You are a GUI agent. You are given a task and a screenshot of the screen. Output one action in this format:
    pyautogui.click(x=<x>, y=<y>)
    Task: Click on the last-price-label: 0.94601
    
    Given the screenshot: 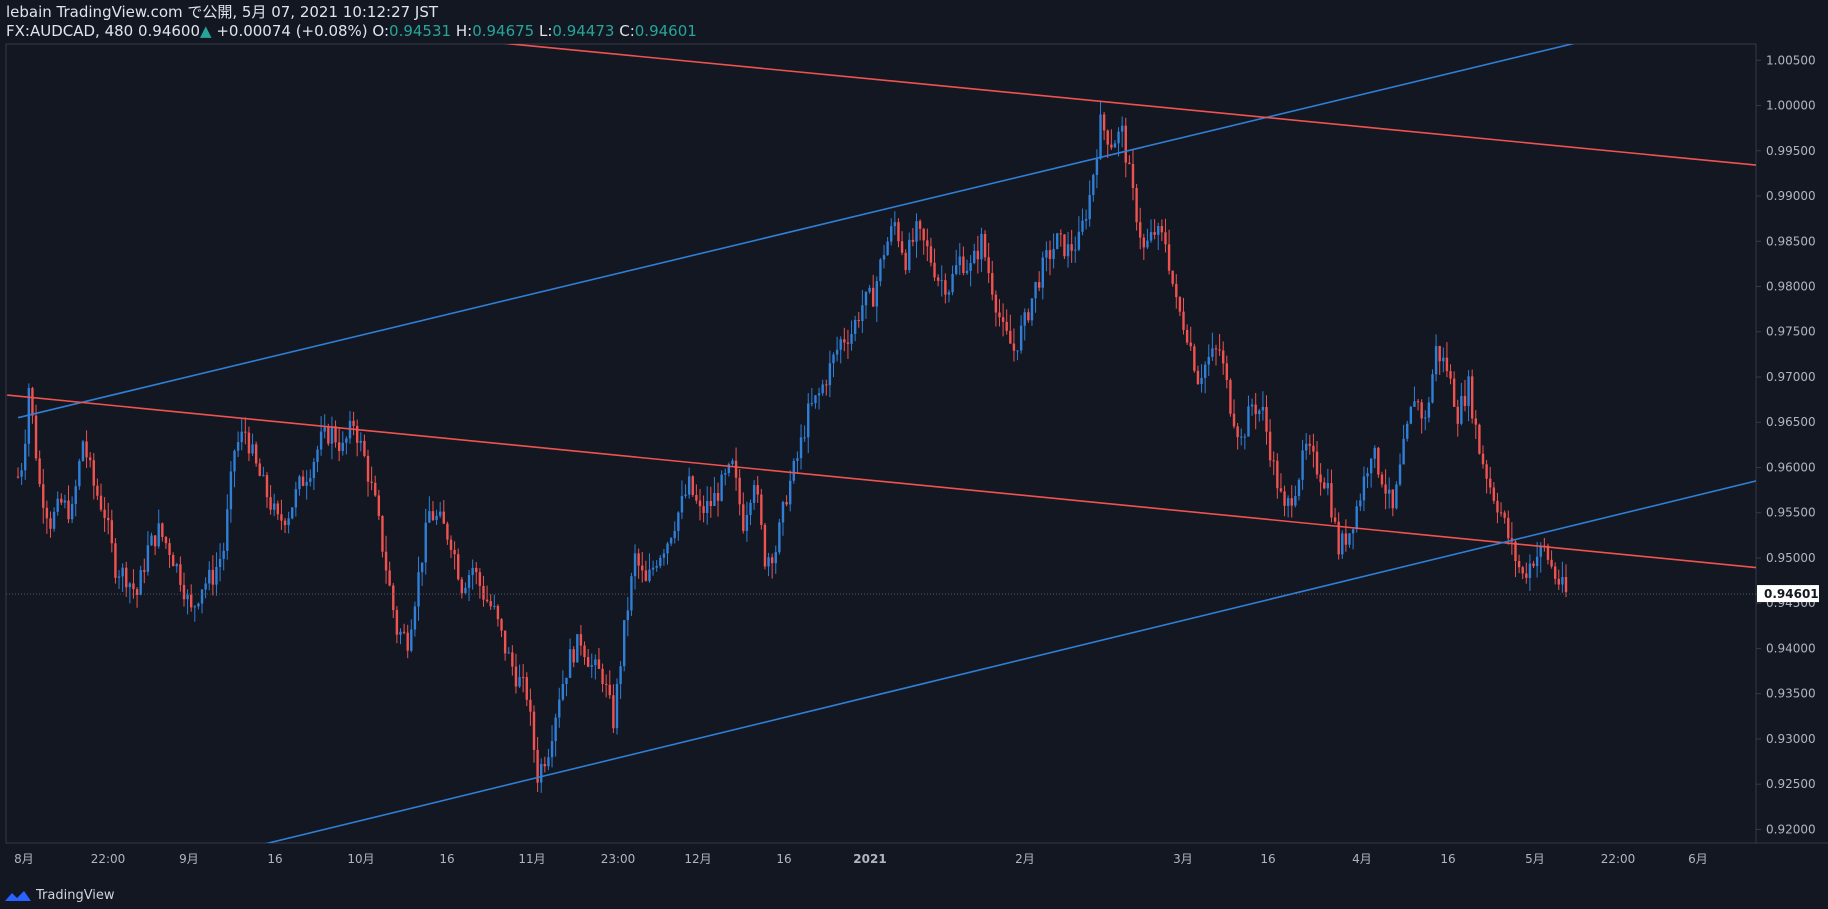 What is the action you would take?
    pyautogui.click(x=1791, y=594)
    